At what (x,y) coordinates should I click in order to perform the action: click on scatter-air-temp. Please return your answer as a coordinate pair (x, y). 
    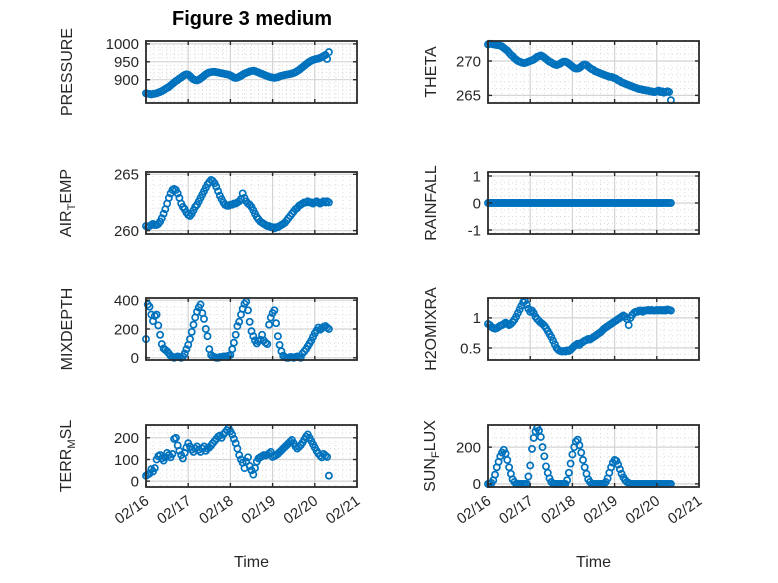
    Looking at the image, I should click on (237, 204).